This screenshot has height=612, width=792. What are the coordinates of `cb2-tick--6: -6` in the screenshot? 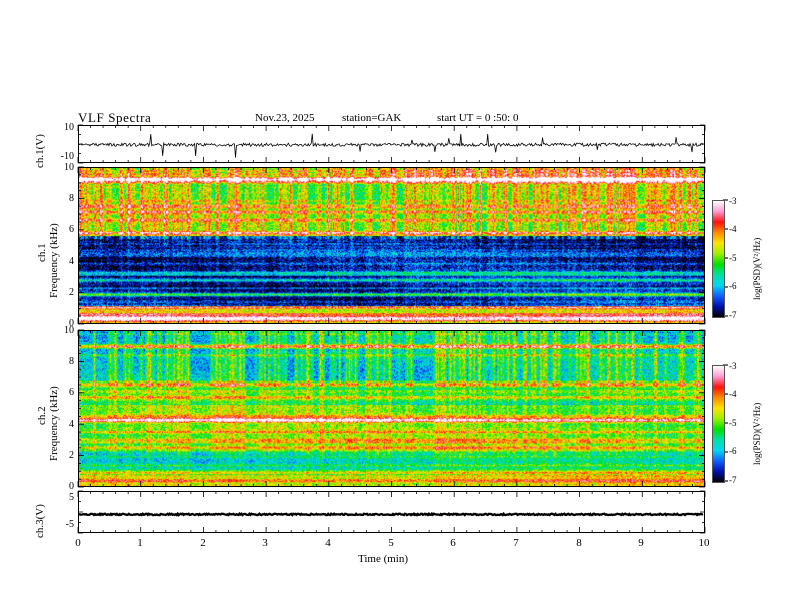 It's located at (733, 451).